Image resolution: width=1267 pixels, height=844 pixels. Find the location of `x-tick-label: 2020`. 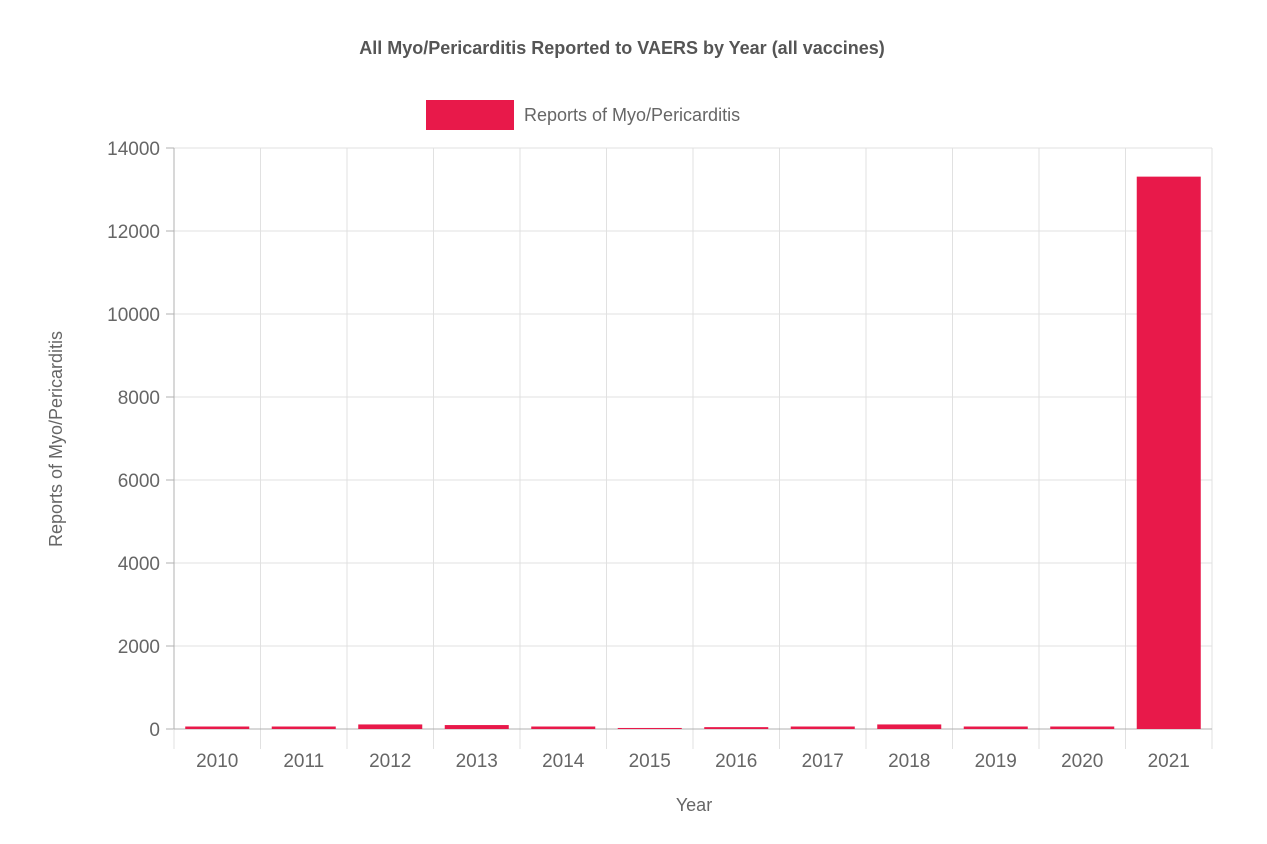

x-tick-label: 2020 is located at coordinates (1082, 761).